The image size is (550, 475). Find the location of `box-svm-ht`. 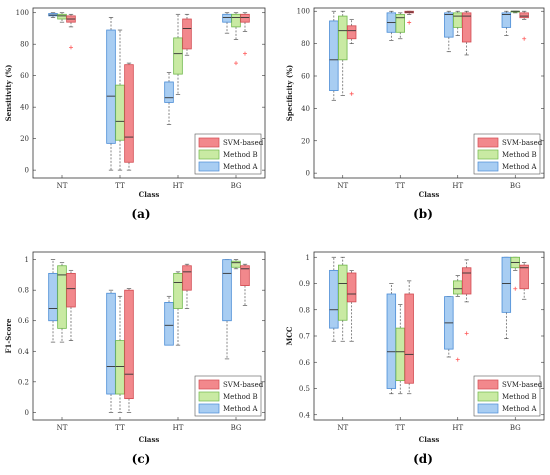

box-svm-ht is located at coordinates (466, 33).